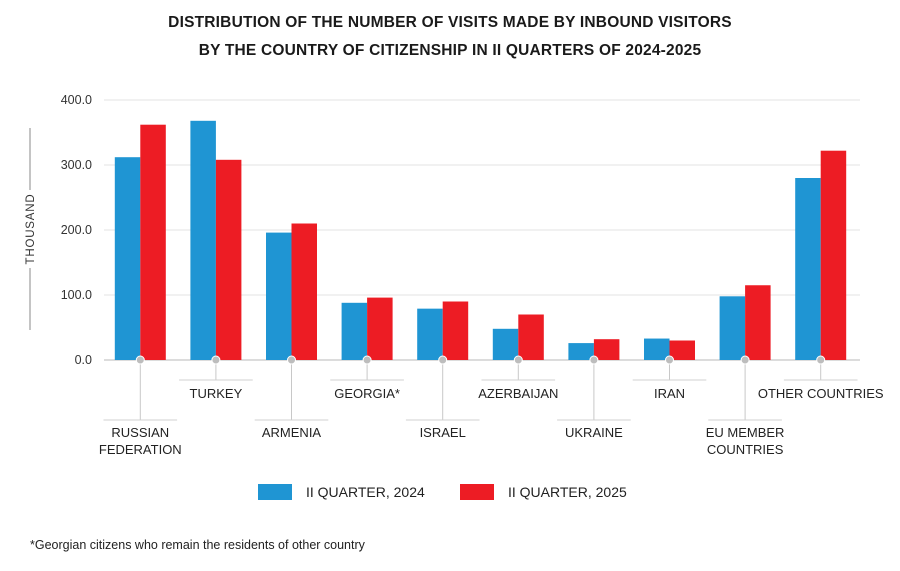  Describe the element at coordinates (76, 230) in the screenshot. I see `y-tick-label: 200.0` at that location.